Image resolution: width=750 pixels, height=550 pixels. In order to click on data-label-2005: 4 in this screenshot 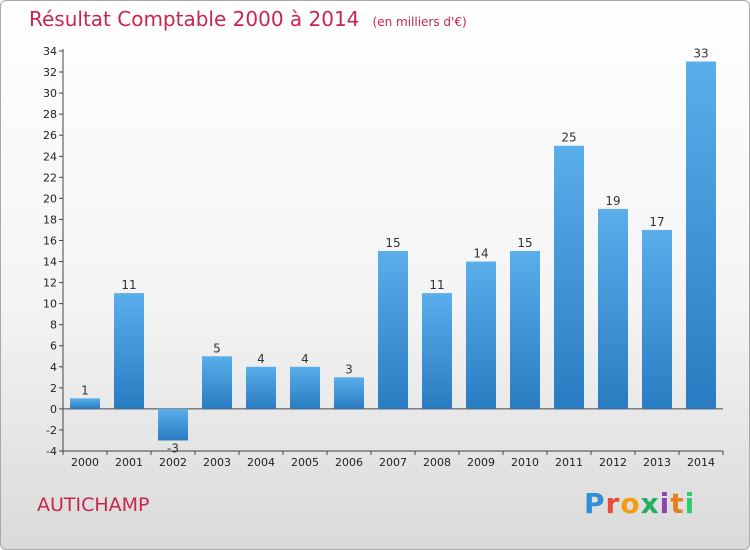, I will do `click(305, 359)`.